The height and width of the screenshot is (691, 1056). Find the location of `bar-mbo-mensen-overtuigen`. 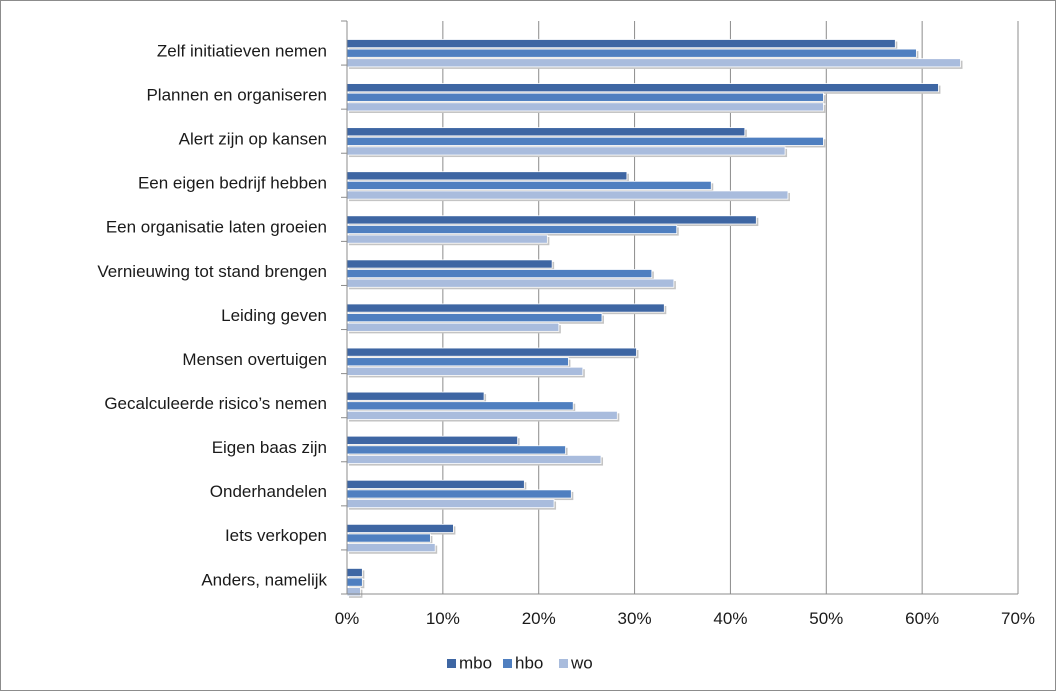

bar-mbo-mensen-overtuigen is located at coordinates (491, 352).